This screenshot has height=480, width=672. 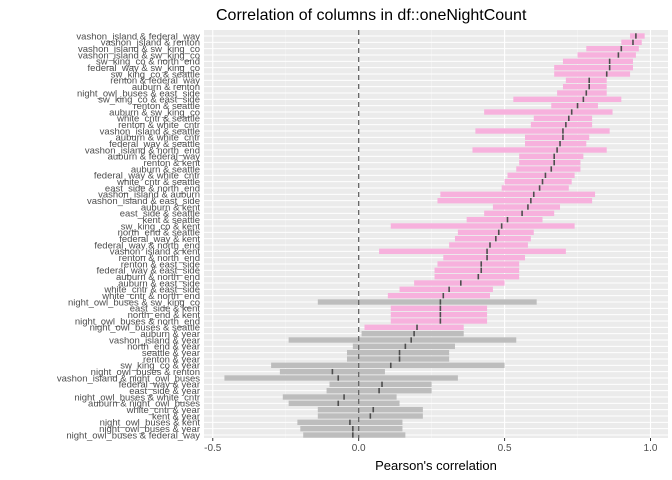 What do you see at coordinates (149, 195) in the screenshot?
I see `y-tick-label: vashon_island & auburn` at bounding box center [149, 195].